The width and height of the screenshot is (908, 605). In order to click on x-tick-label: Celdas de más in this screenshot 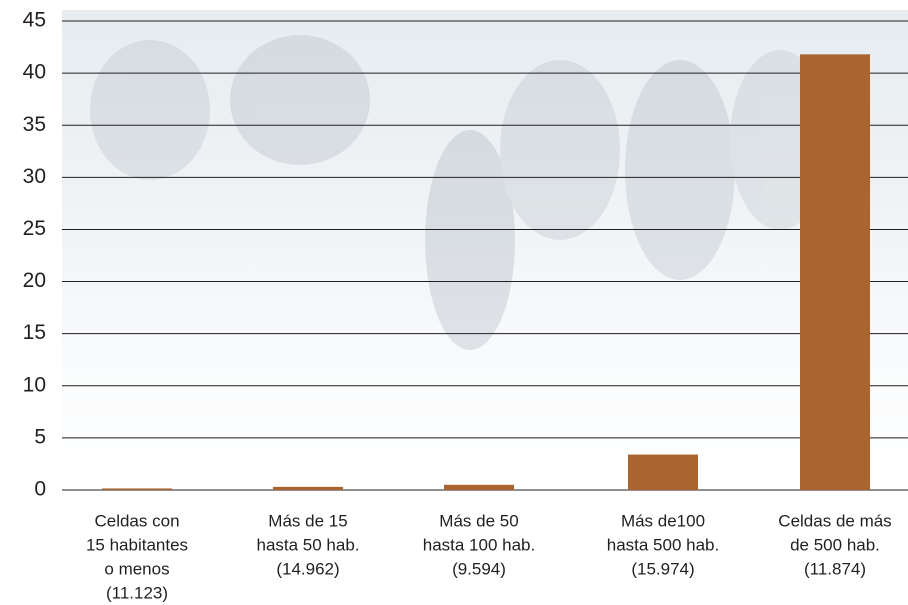, I will do `click(834, 520)`.